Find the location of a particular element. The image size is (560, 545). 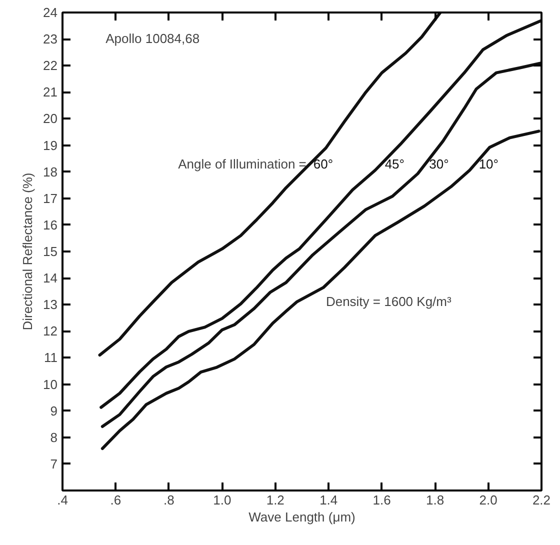

annotation: Angle of Illumination = is located at coordinates (242, 164).